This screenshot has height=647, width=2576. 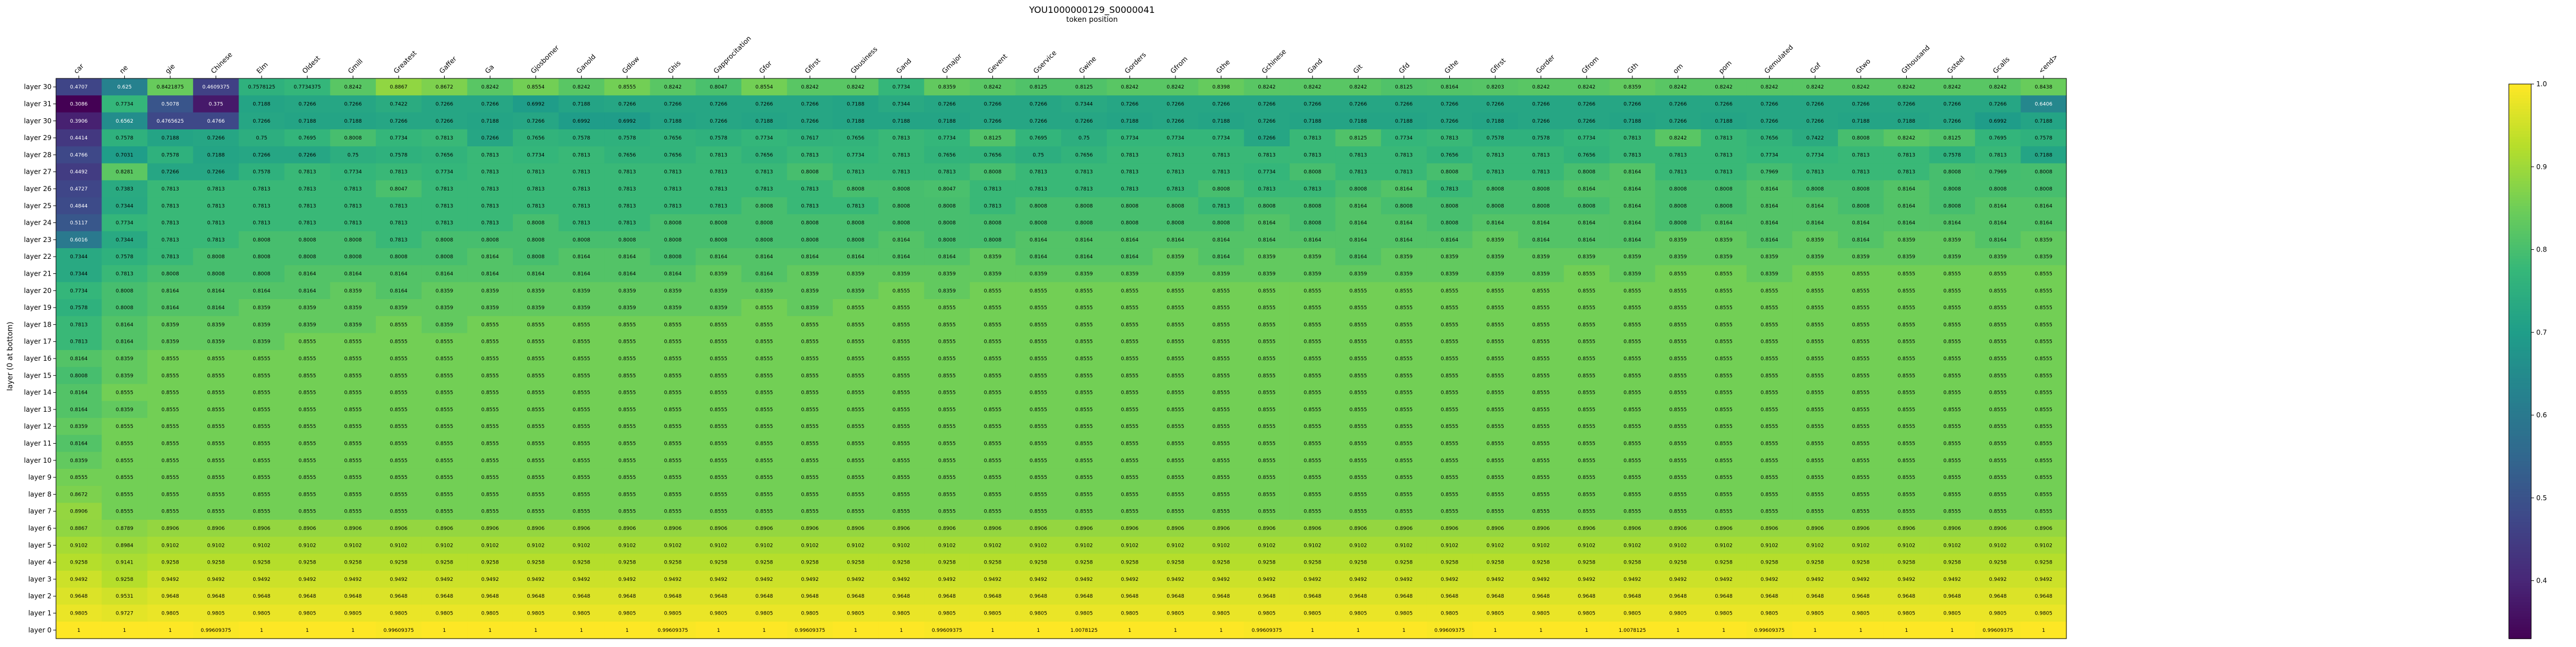 I want to click on cell-value-label: 0.9648, so click(x=1907, y=597).